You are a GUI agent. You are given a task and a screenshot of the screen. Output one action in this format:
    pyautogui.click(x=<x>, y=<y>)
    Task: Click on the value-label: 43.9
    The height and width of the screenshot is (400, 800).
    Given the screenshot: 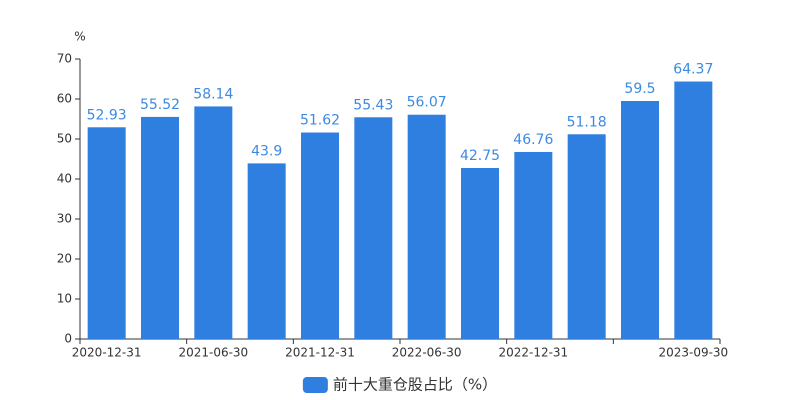 What is the action you would take?
    pyautogui.click(x=266, y=151)
    